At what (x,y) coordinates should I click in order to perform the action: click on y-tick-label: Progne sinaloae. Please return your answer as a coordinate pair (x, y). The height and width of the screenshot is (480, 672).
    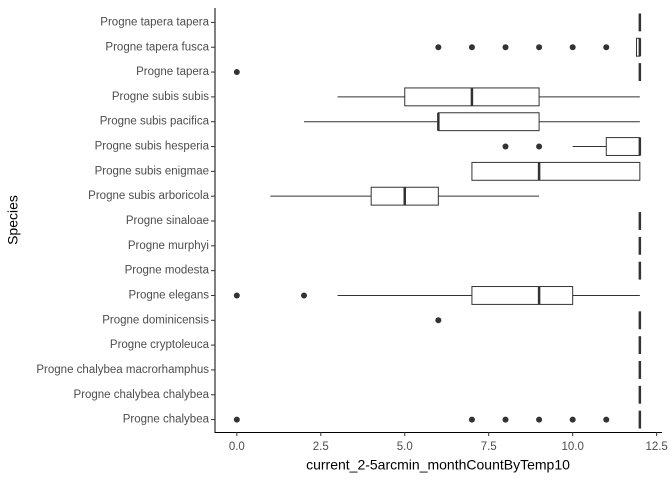
    Looking at the image, I should click on (167, 221).